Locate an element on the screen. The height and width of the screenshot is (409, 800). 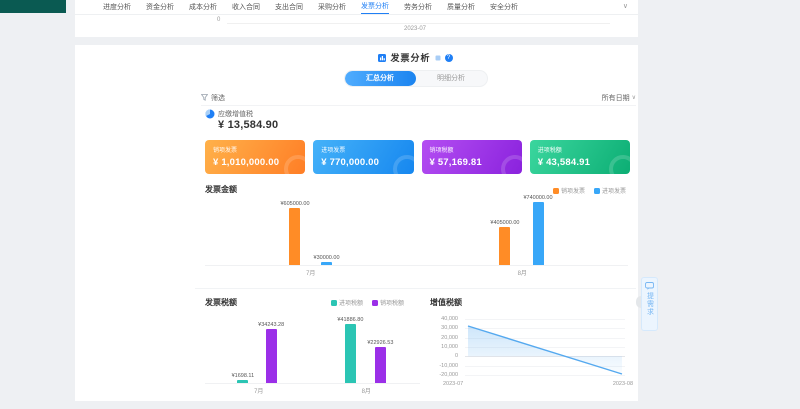
y-tick-label: 20,000 is located at coordinates (449, 337).